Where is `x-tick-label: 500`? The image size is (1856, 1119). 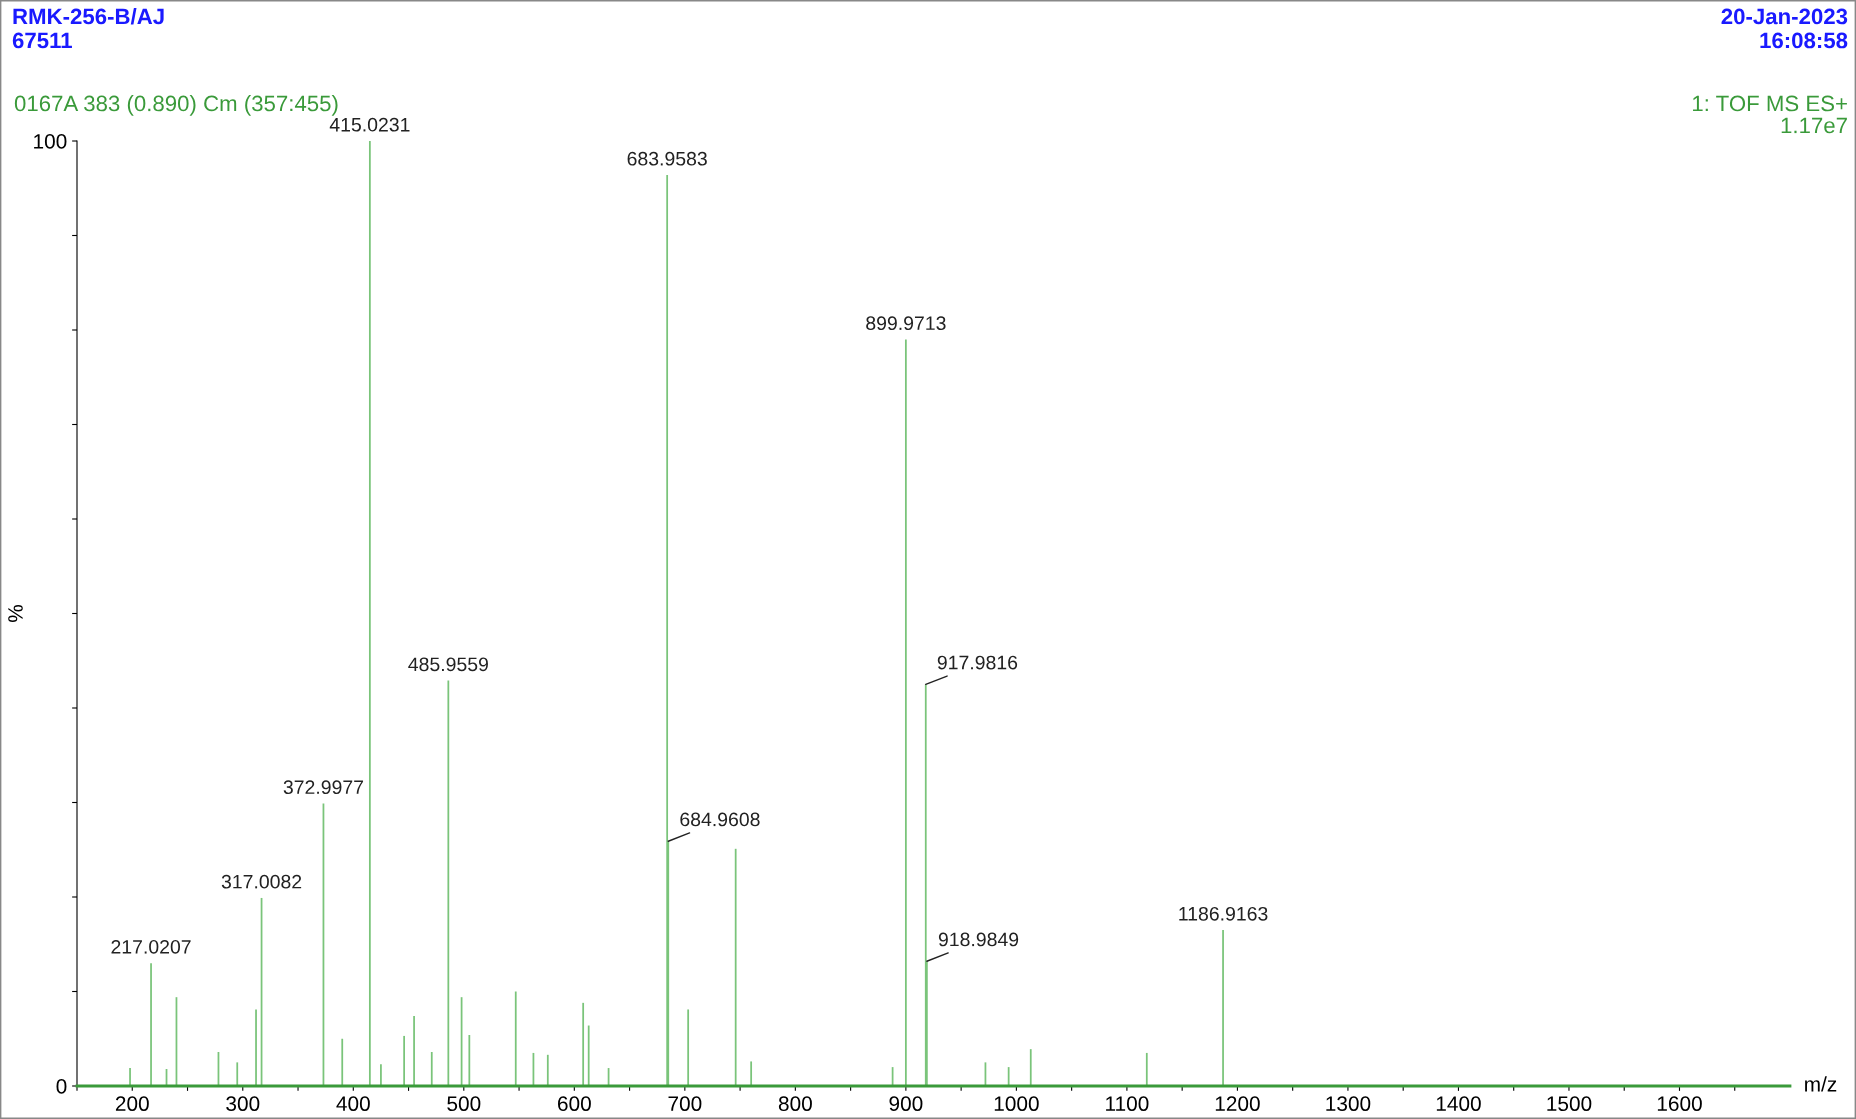
x-tick-label: 500 is located at coordinates (464, 1104).